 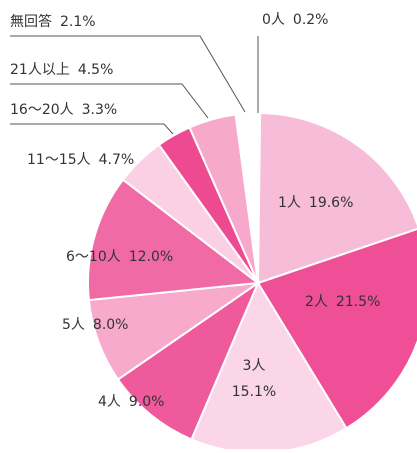 I want to click on slice-value: 8.0%, so click(x=111, y=325).